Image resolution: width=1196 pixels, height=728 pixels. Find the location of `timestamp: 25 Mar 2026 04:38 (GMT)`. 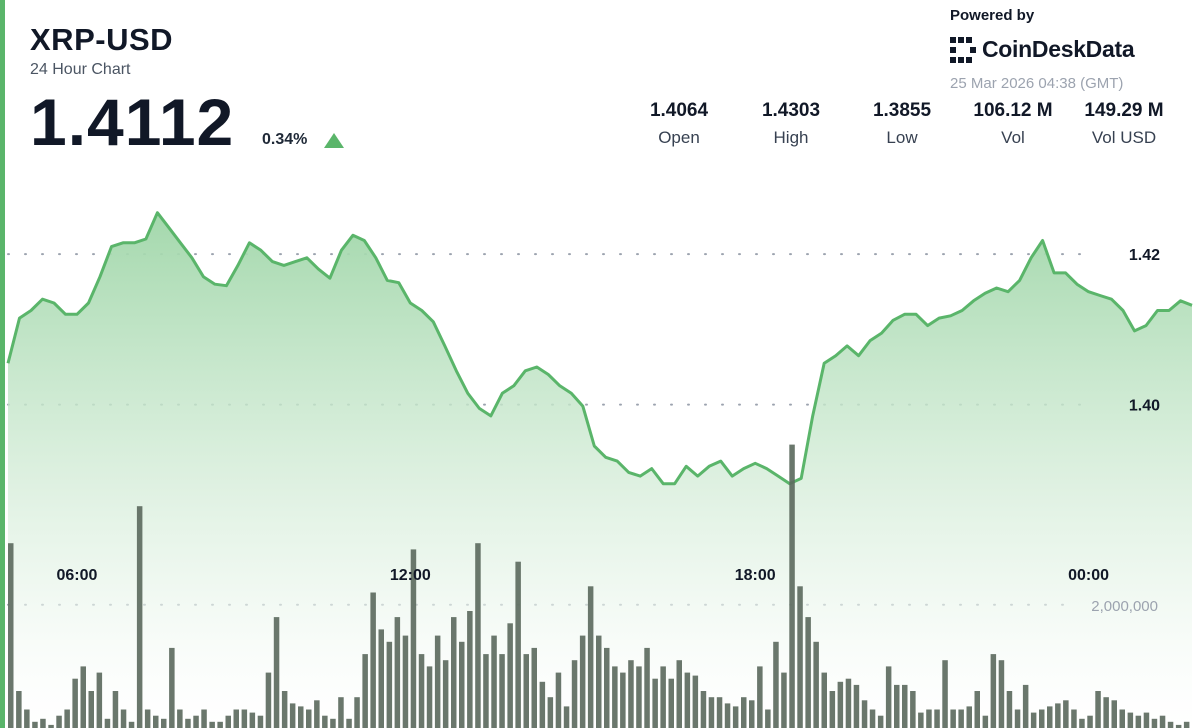

timestamp: 25 Mar 2026 04:38 (GMT) is located at coordinates (1037, 83).